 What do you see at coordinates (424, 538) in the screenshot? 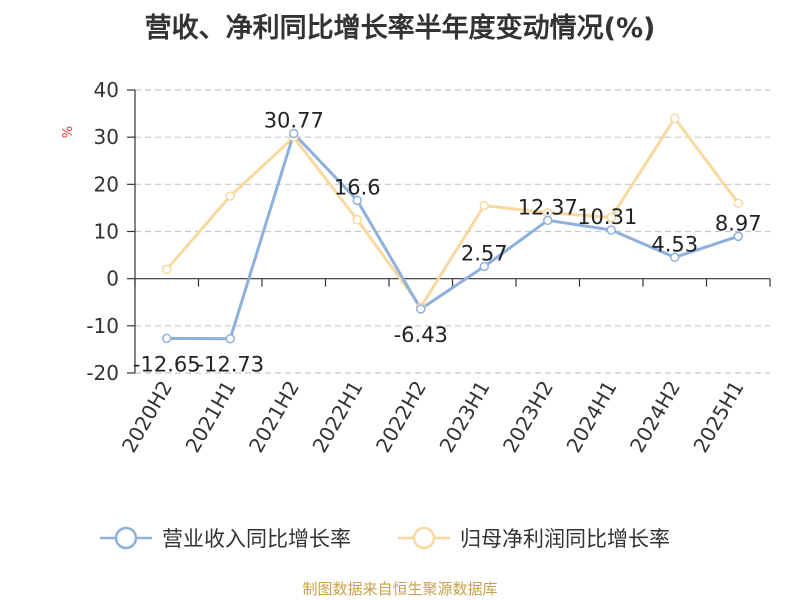
I see `legend-marker-profit` at bounding box center [424, 538].